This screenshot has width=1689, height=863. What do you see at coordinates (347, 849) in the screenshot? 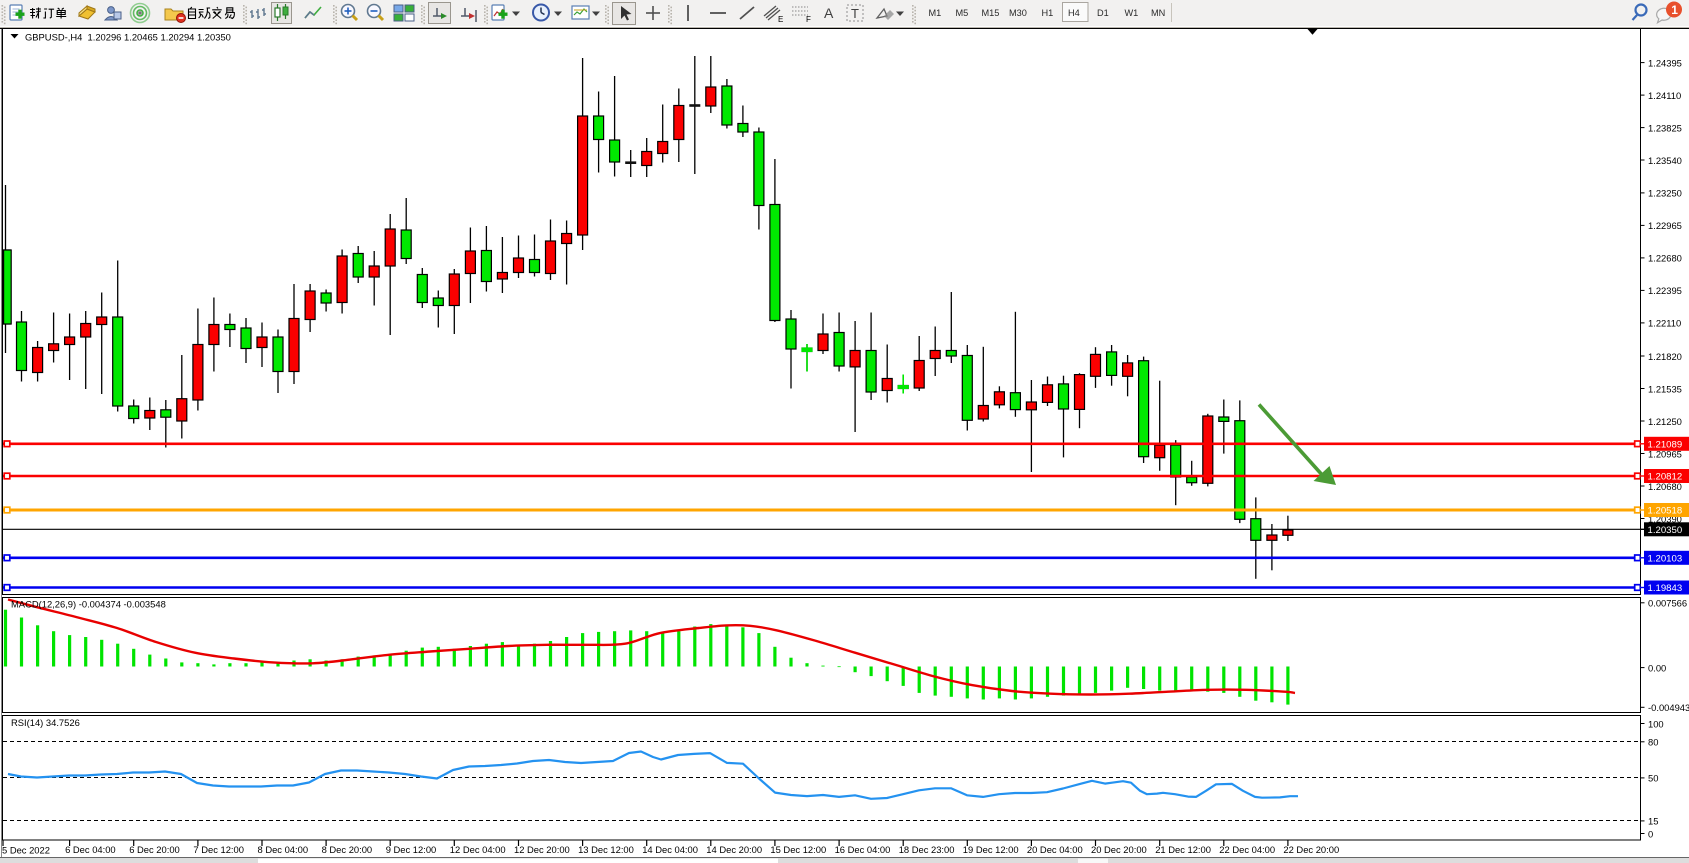
I see `svg-text: 8 Dec 20:00` at bounding box center [347, 849].